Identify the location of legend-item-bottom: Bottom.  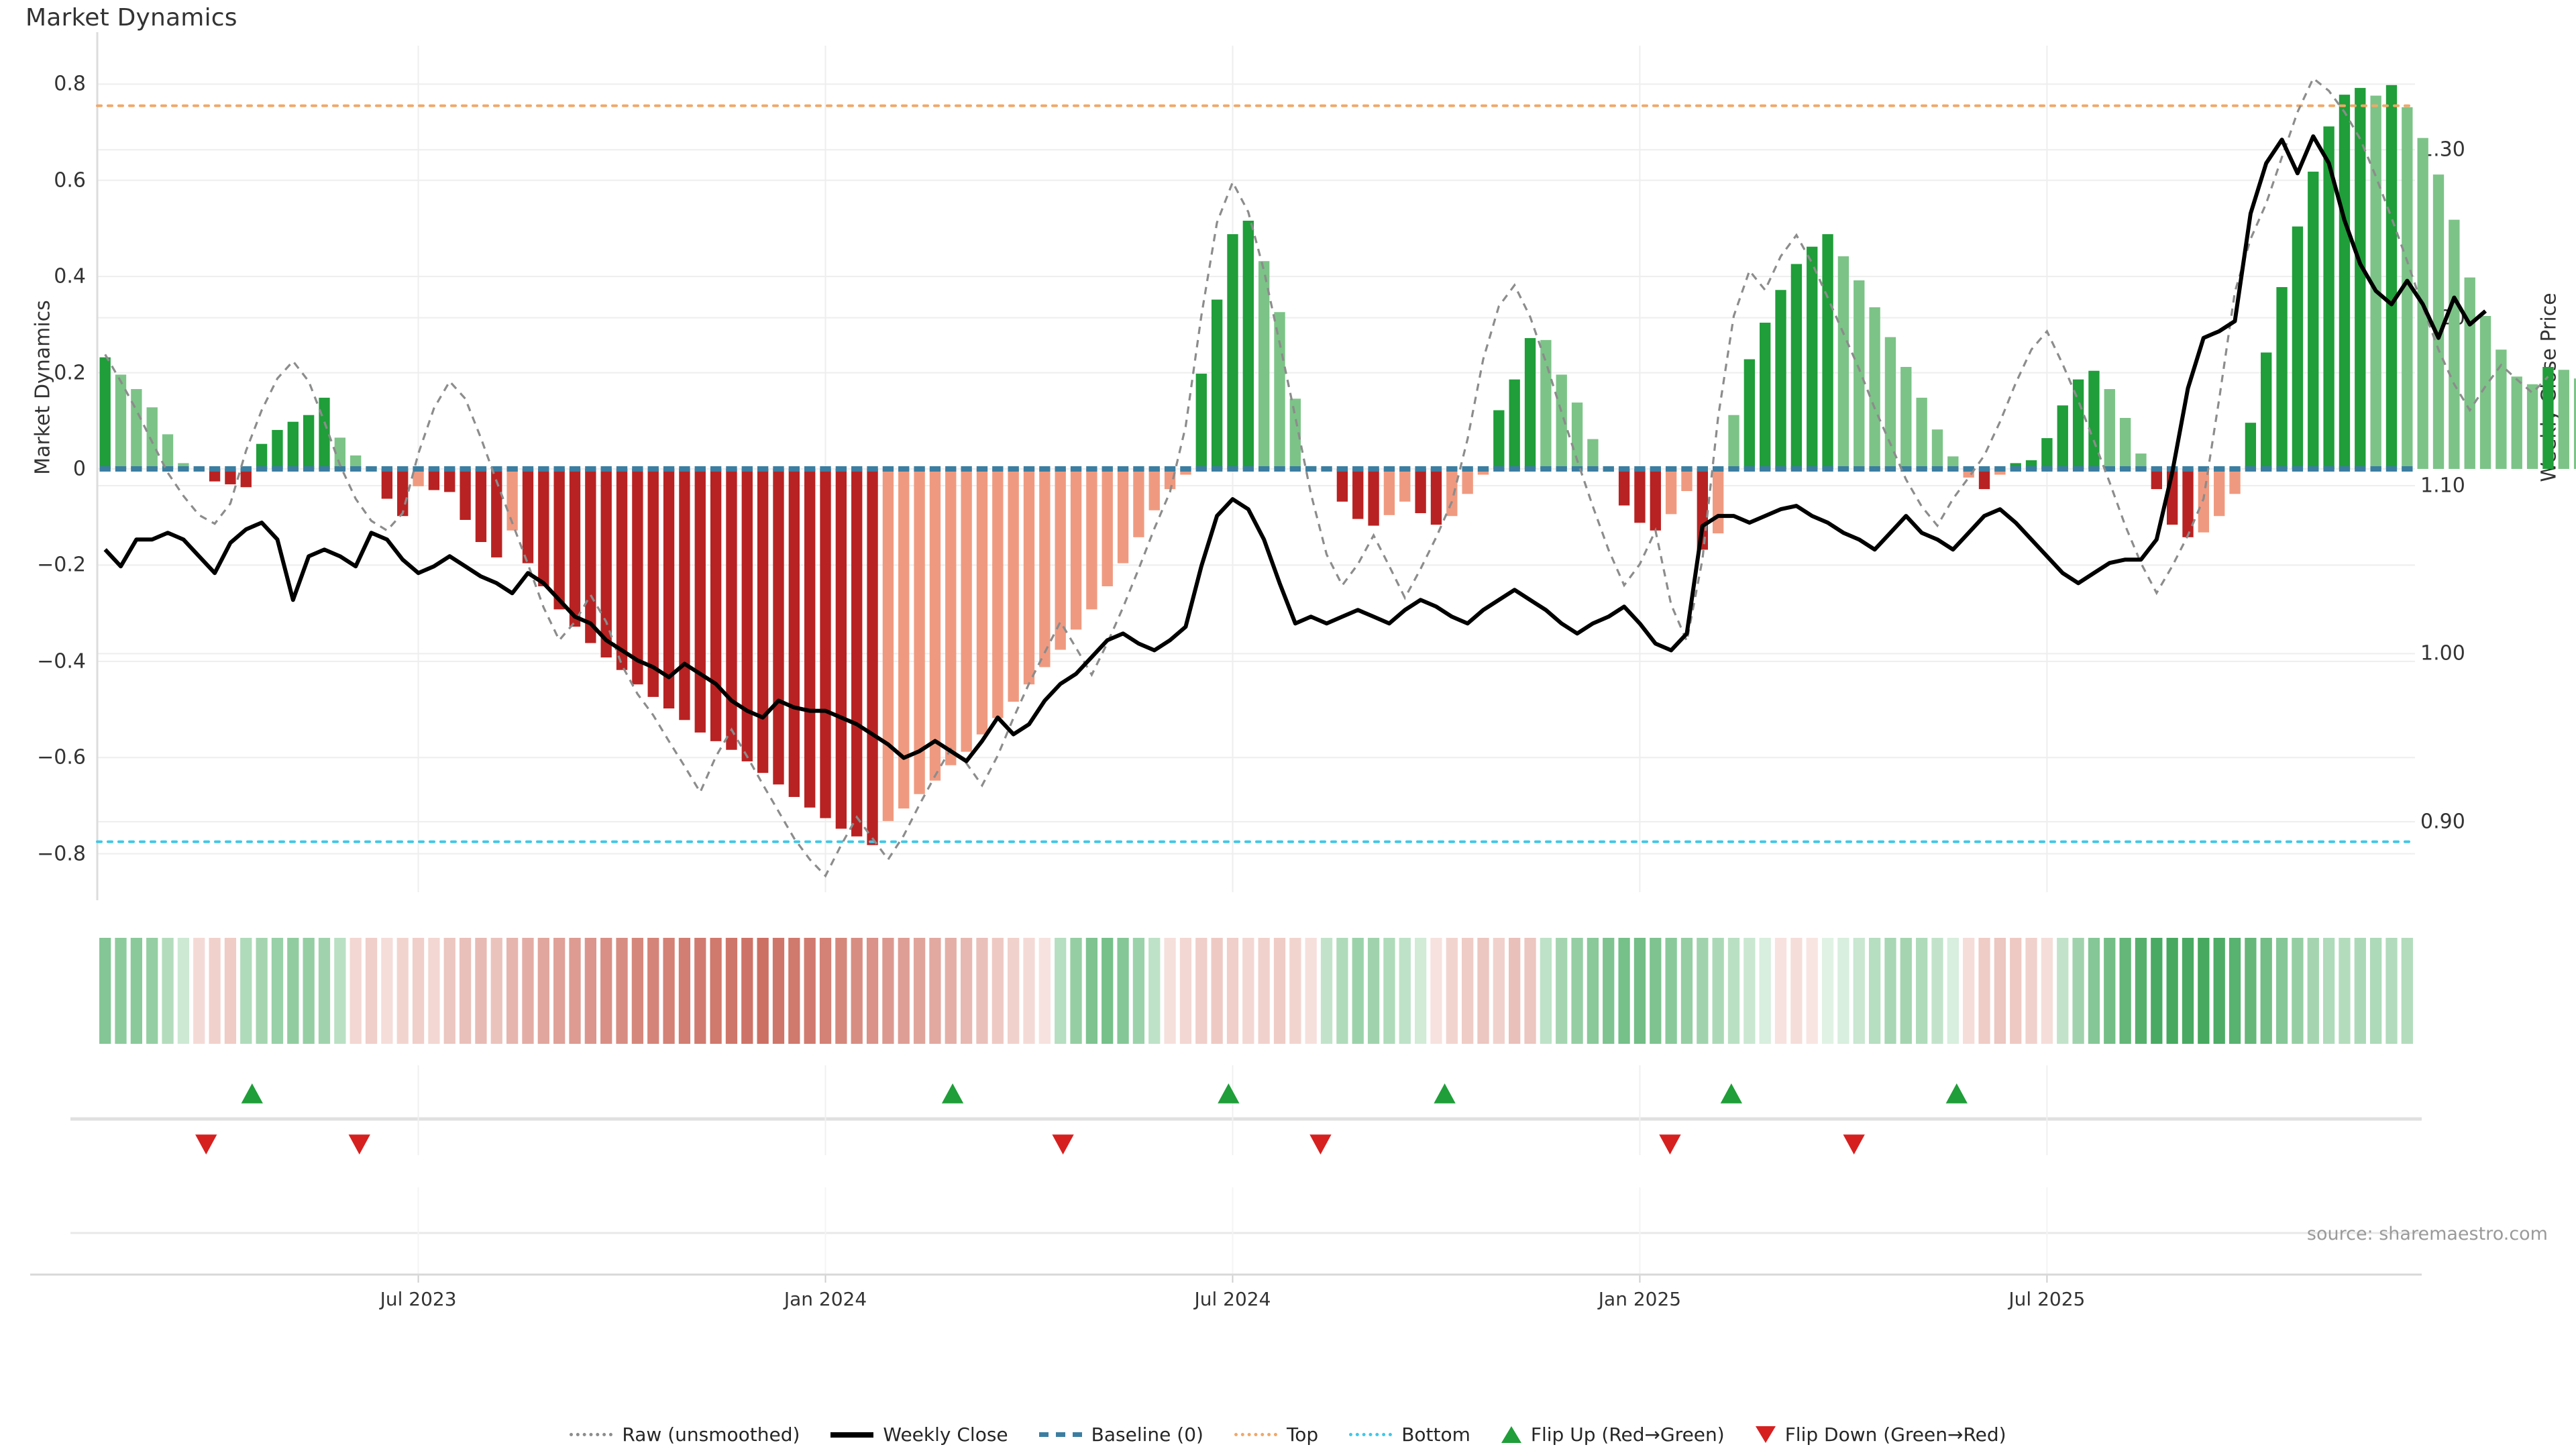
(1409, 1435).